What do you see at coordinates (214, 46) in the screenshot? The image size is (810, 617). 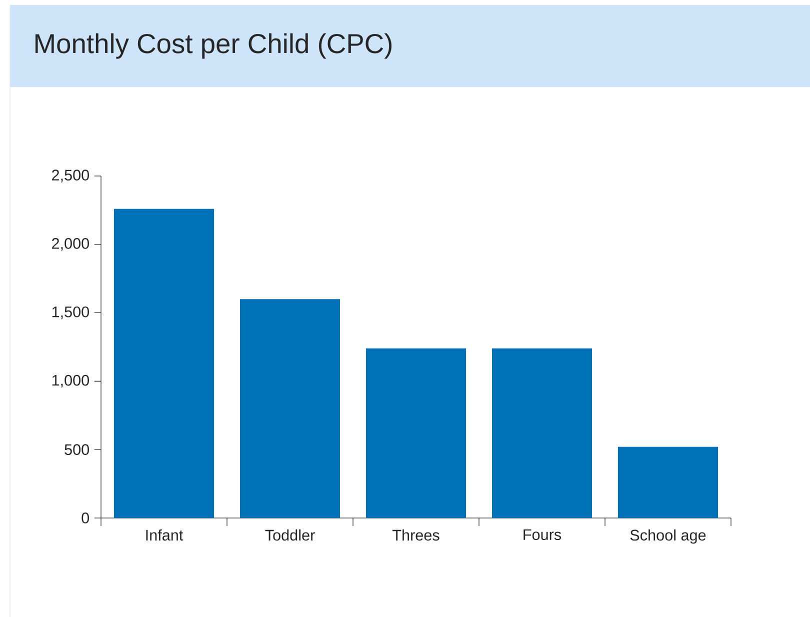 I see `chart-title: Monthly Cost per Child (CPC)` at bounding box center [214, 46].